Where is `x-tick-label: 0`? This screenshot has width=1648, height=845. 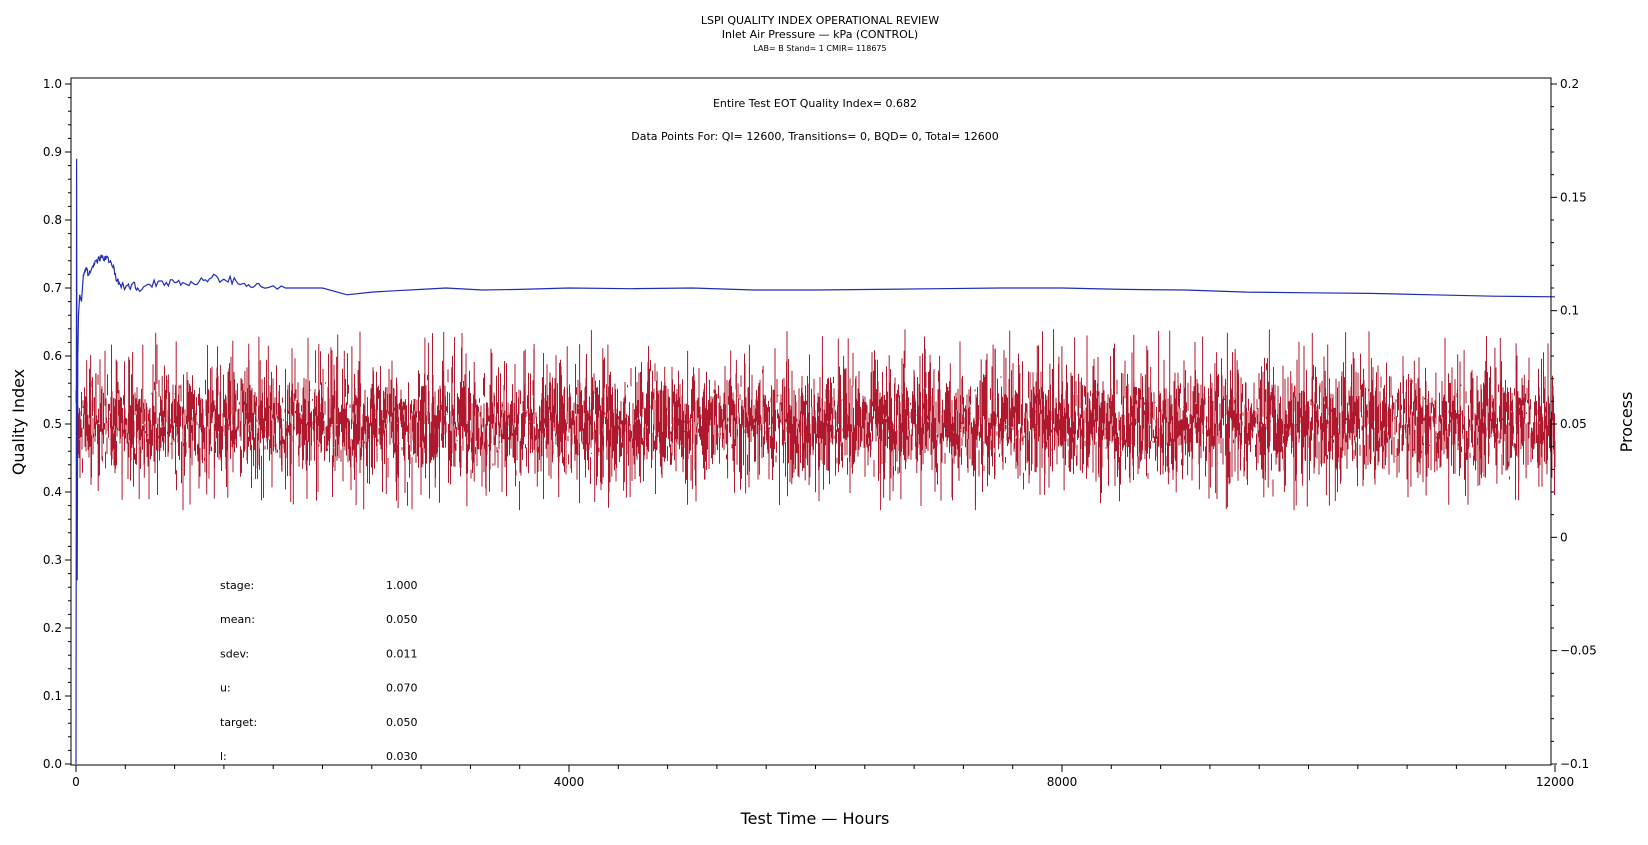 x-tick-label: 0 is located at coordinates (76, 782).